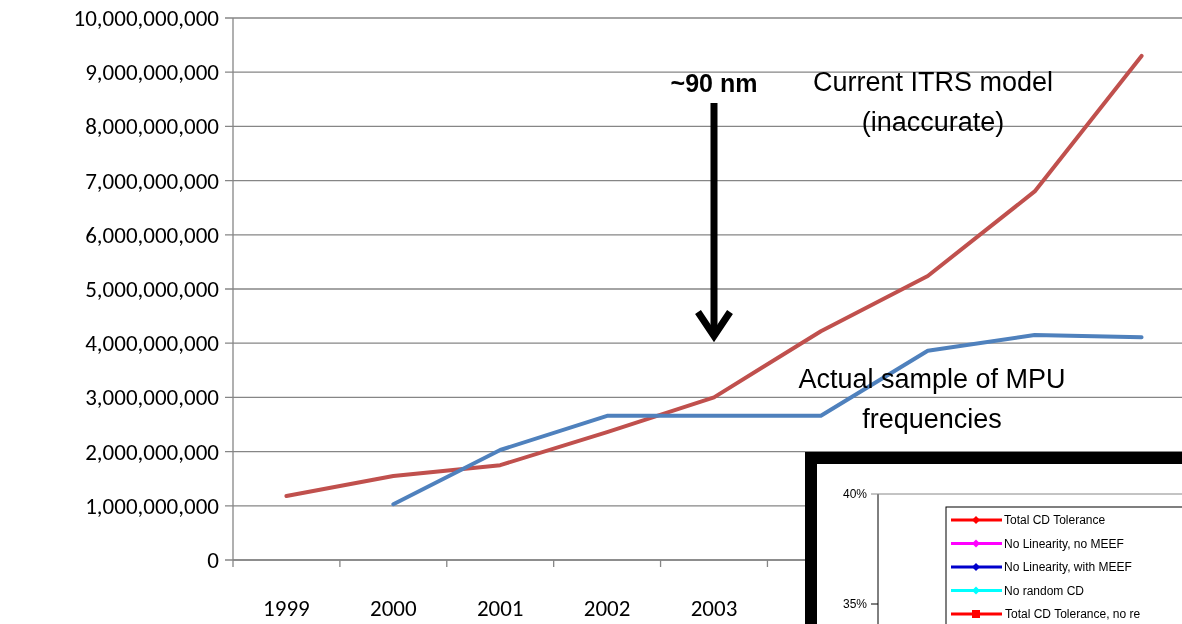  What do you see at coordinates (714, 82) in the screenshot?
I see `annotation: ~90 nm` at bounding box center [714, 82].